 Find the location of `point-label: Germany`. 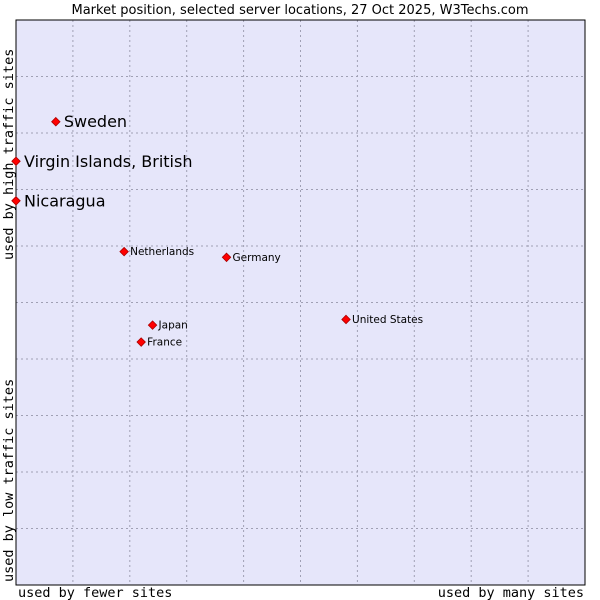

point-label: Germany is located at coordinates (257, 258).